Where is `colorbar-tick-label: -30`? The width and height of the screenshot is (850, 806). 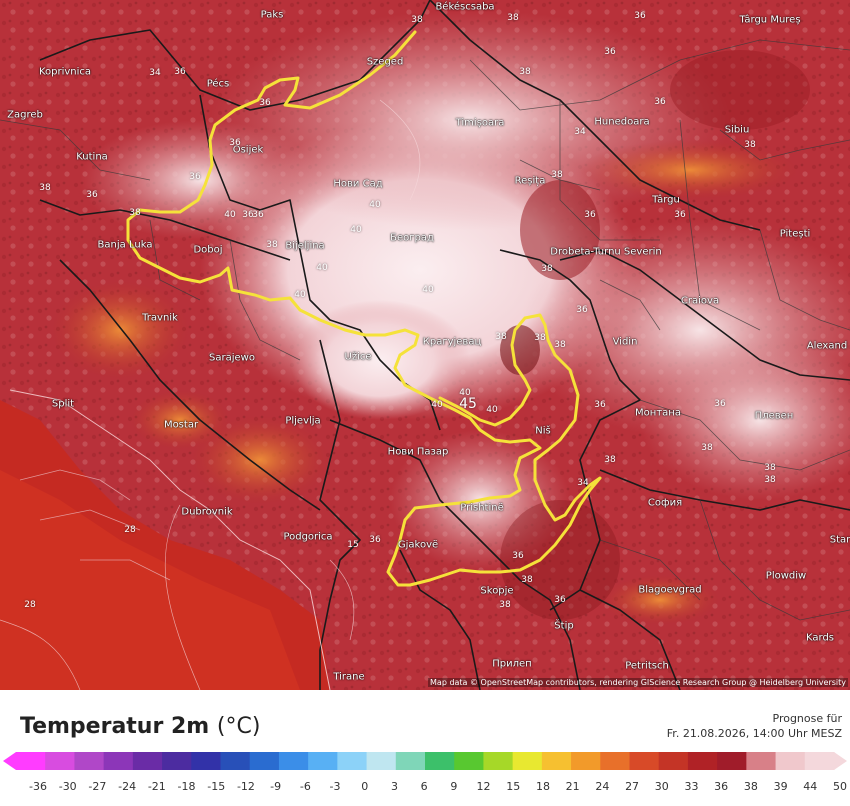
colorbar-tick-label: -30 is located at coordinates (67, 786).